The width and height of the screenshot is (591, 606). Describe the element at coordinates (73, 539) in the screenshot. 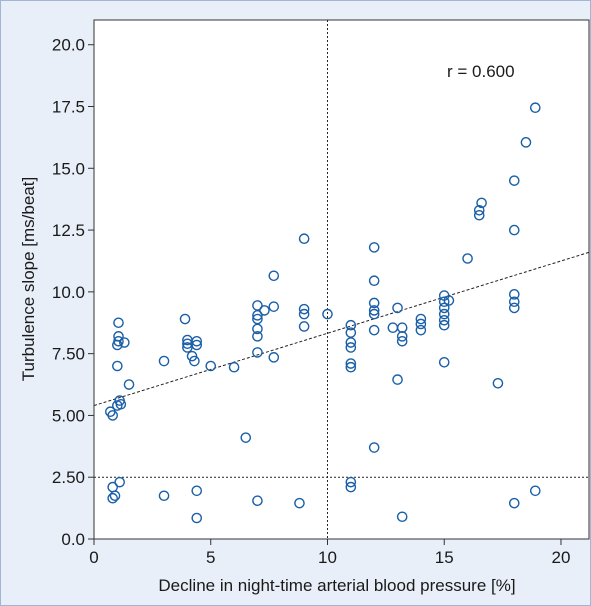

I see `y-tick-label: 0.0` at that location.